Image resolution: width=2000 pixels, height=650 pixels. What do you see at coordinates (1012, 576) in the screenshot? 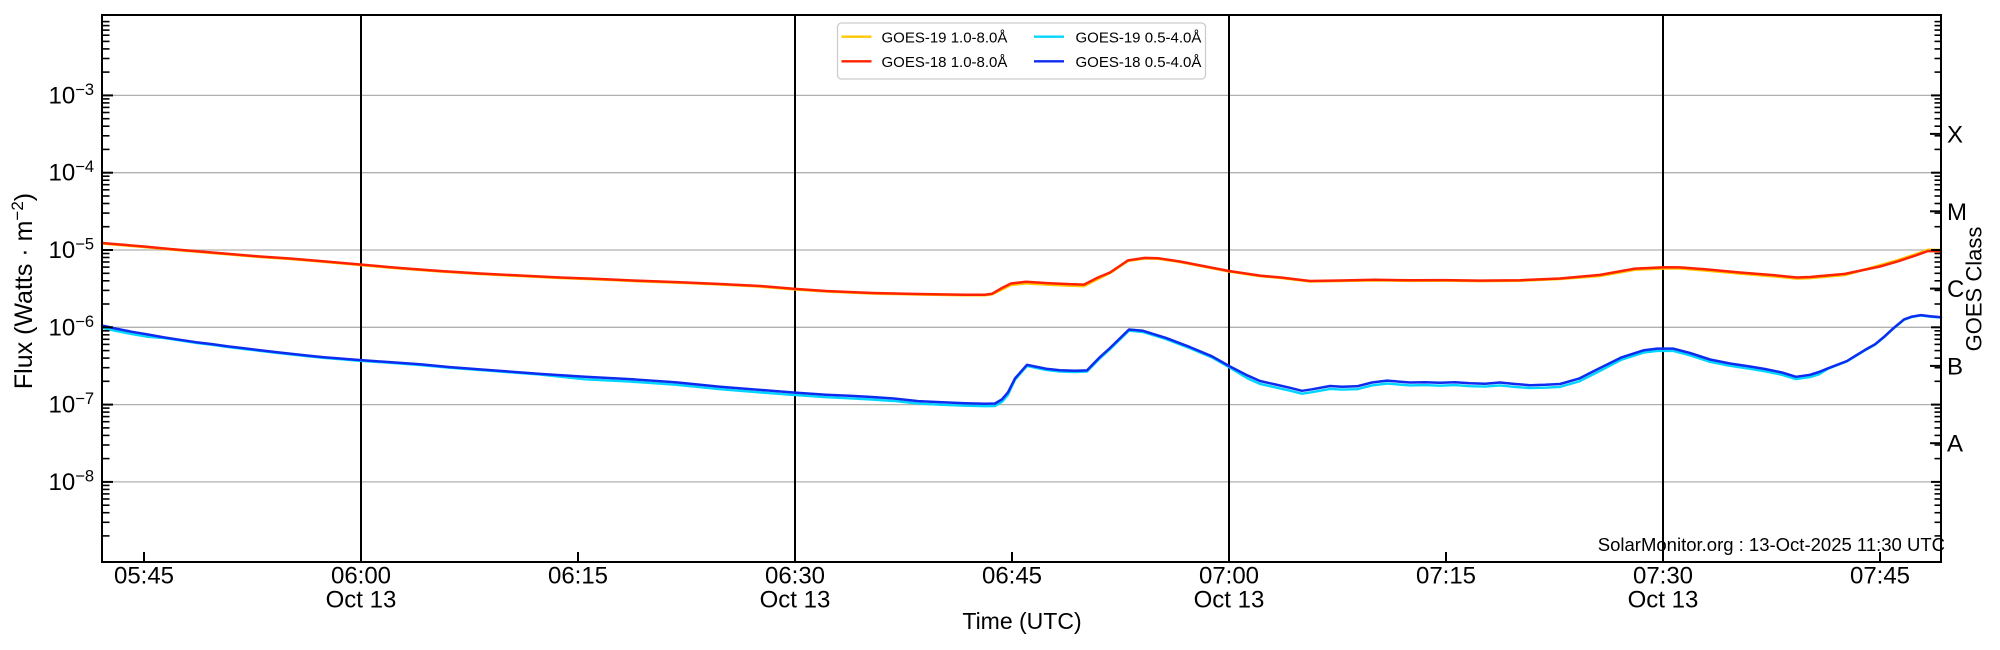
I see `svg-text: 06:45` at bounding box center [1012, 576].